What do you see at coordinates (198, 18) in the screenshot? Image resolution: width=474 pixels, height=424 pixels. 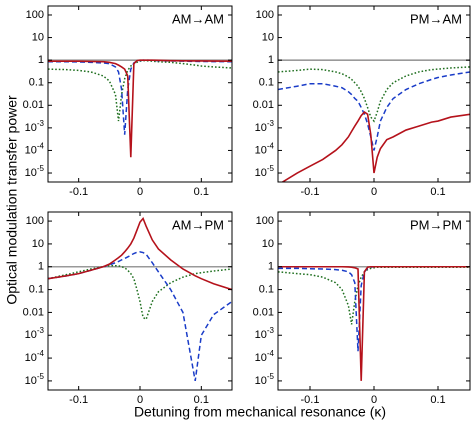 I see `panel-title: AM→AM` at bounding box center [198, 18].